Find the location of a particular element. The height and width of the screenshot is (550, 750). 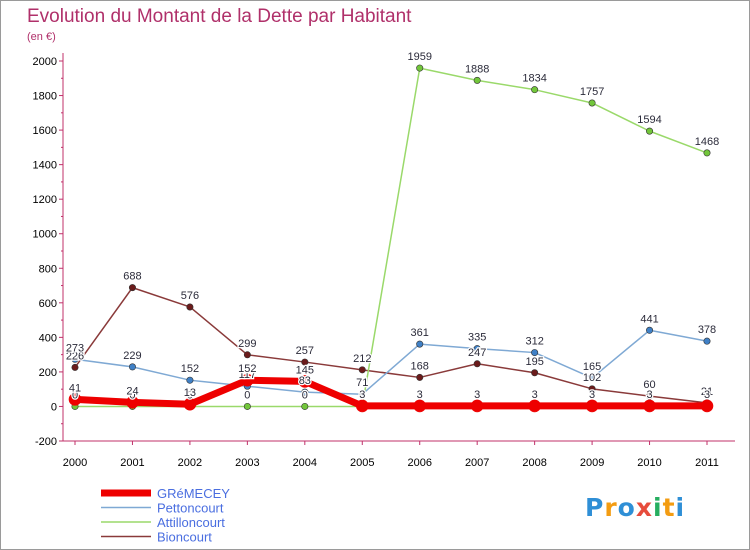

data-label: 212 is located at coordinates (362, 359).